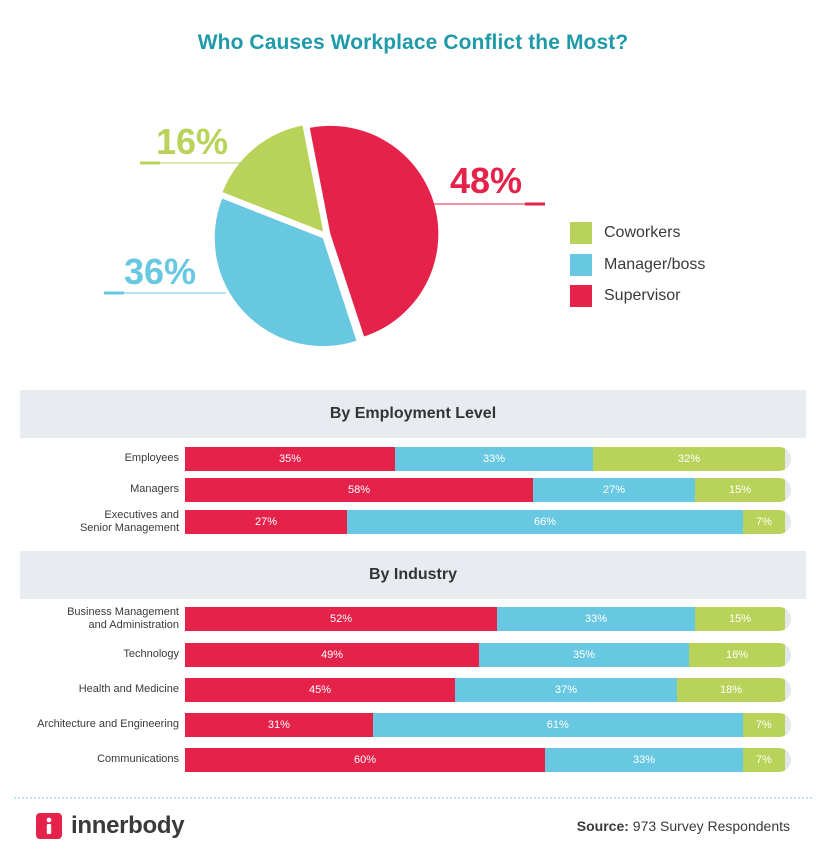 This screenshot has height=851, width=826. I want to click on bar-track: 52% 33% 15%, so click(488, 619).